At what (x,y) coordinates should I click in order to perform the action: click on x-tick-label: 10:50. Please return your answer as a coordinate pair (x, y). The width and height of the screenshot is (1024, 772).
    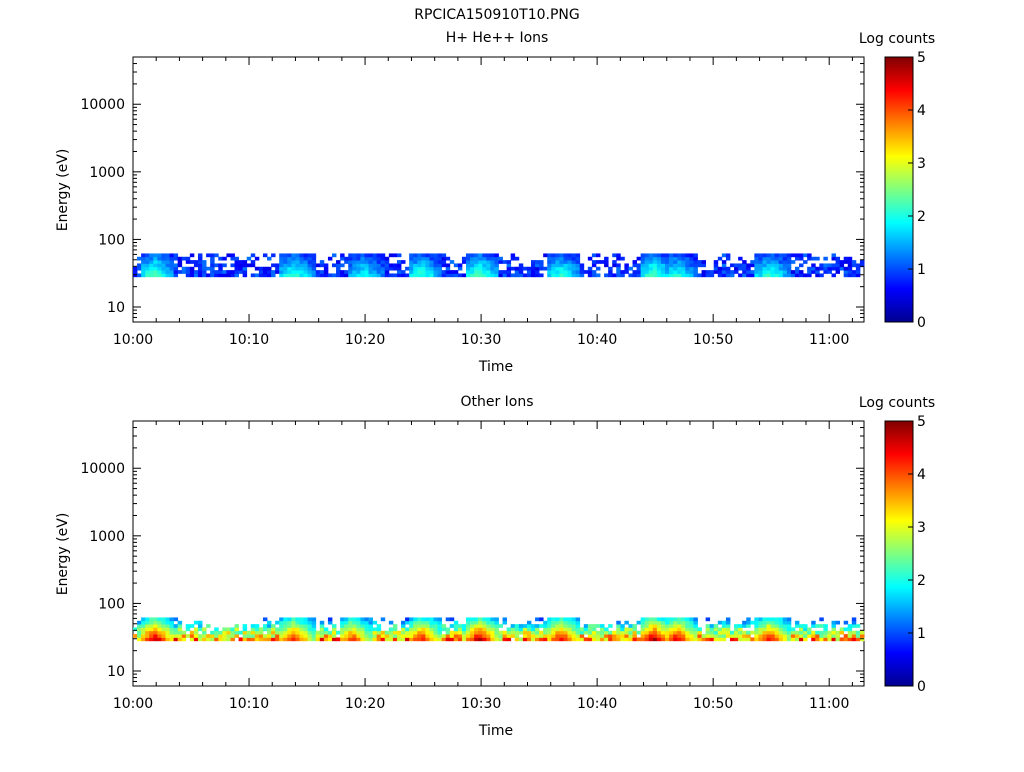
    Looking at the image, I should click on (713, 704).